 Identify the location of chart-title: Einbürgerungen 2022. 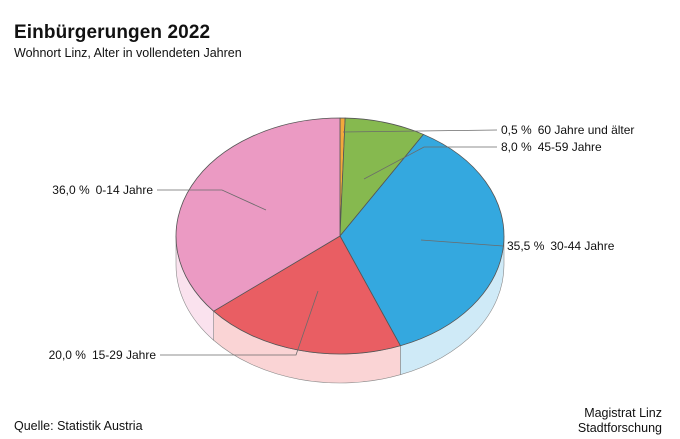
(112, 32).